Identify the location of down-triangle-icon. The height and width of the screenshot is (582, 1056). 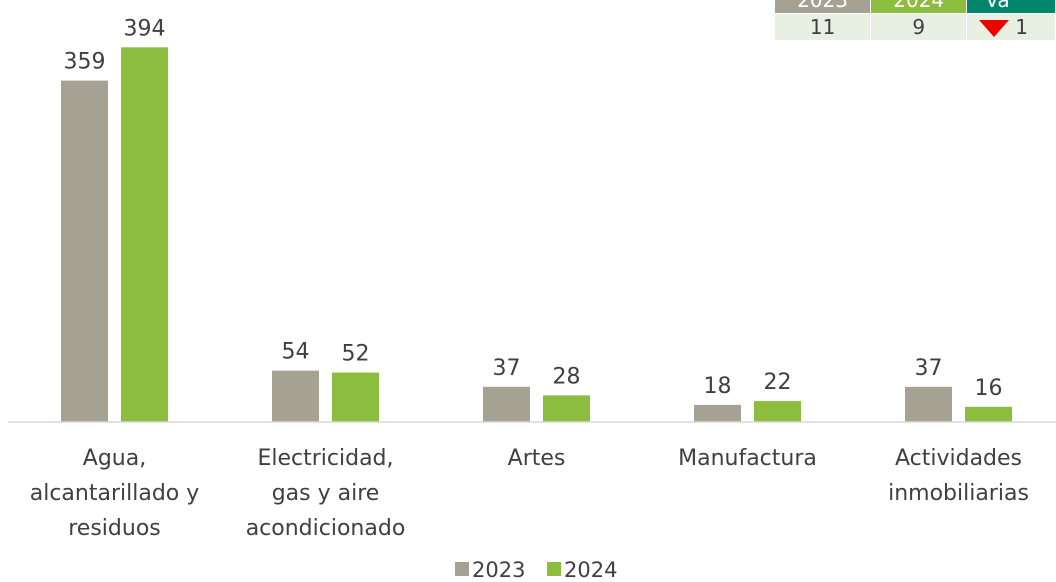
(994, 28).